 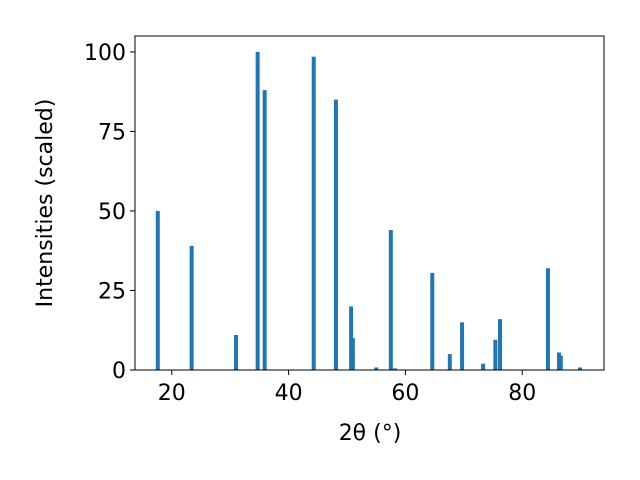 What do you see at coordinates (522, 393) in the screenshot?
I see `x-tick-label: 80` at bounding box center [522, 393].